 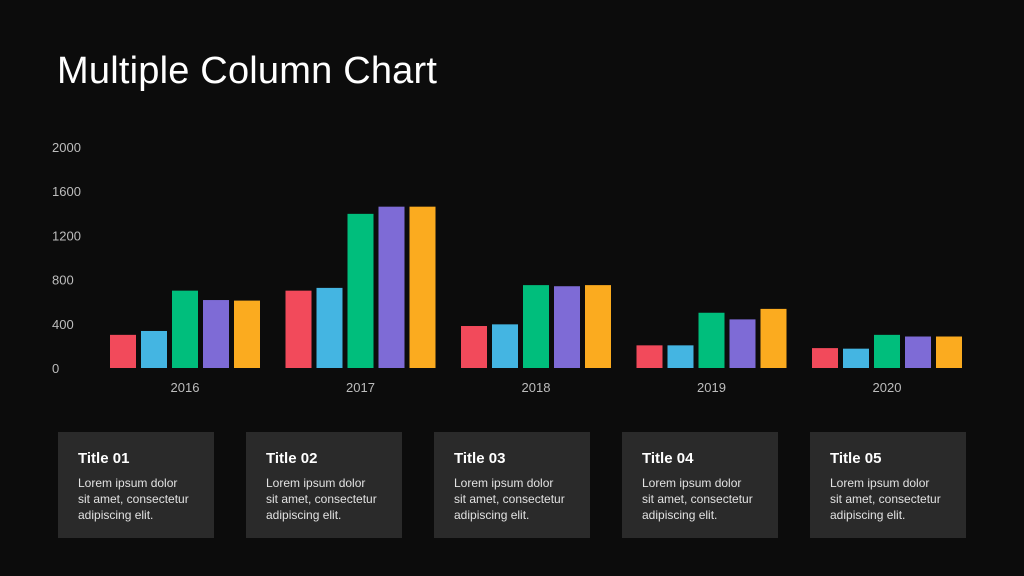 What do you see at coordinates (66, 235) in the screenshot?
I see `y-tick-label: 1200` at bounding box center [66, 235].